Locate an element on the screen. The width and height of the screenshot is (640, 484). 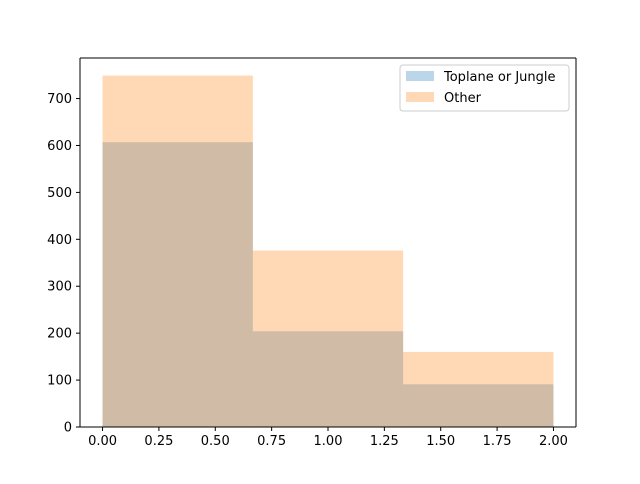
legend: Toplane or Jungle Other is located at coordinates (484, 88).